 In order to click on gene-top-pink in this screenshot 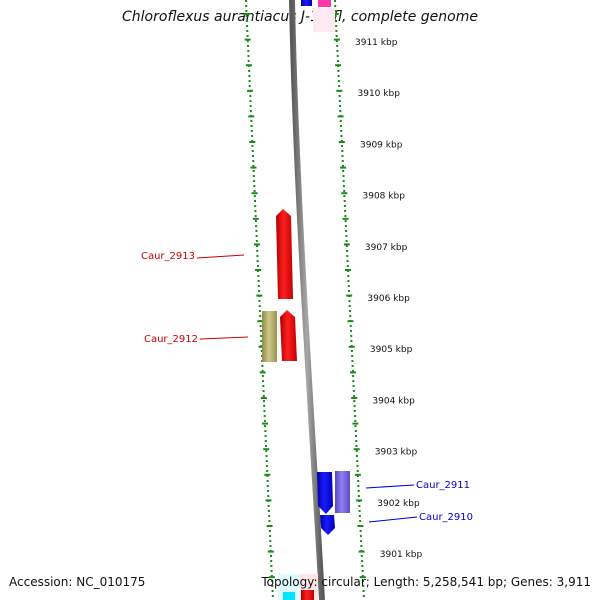, I will do `click(324, 3)`.